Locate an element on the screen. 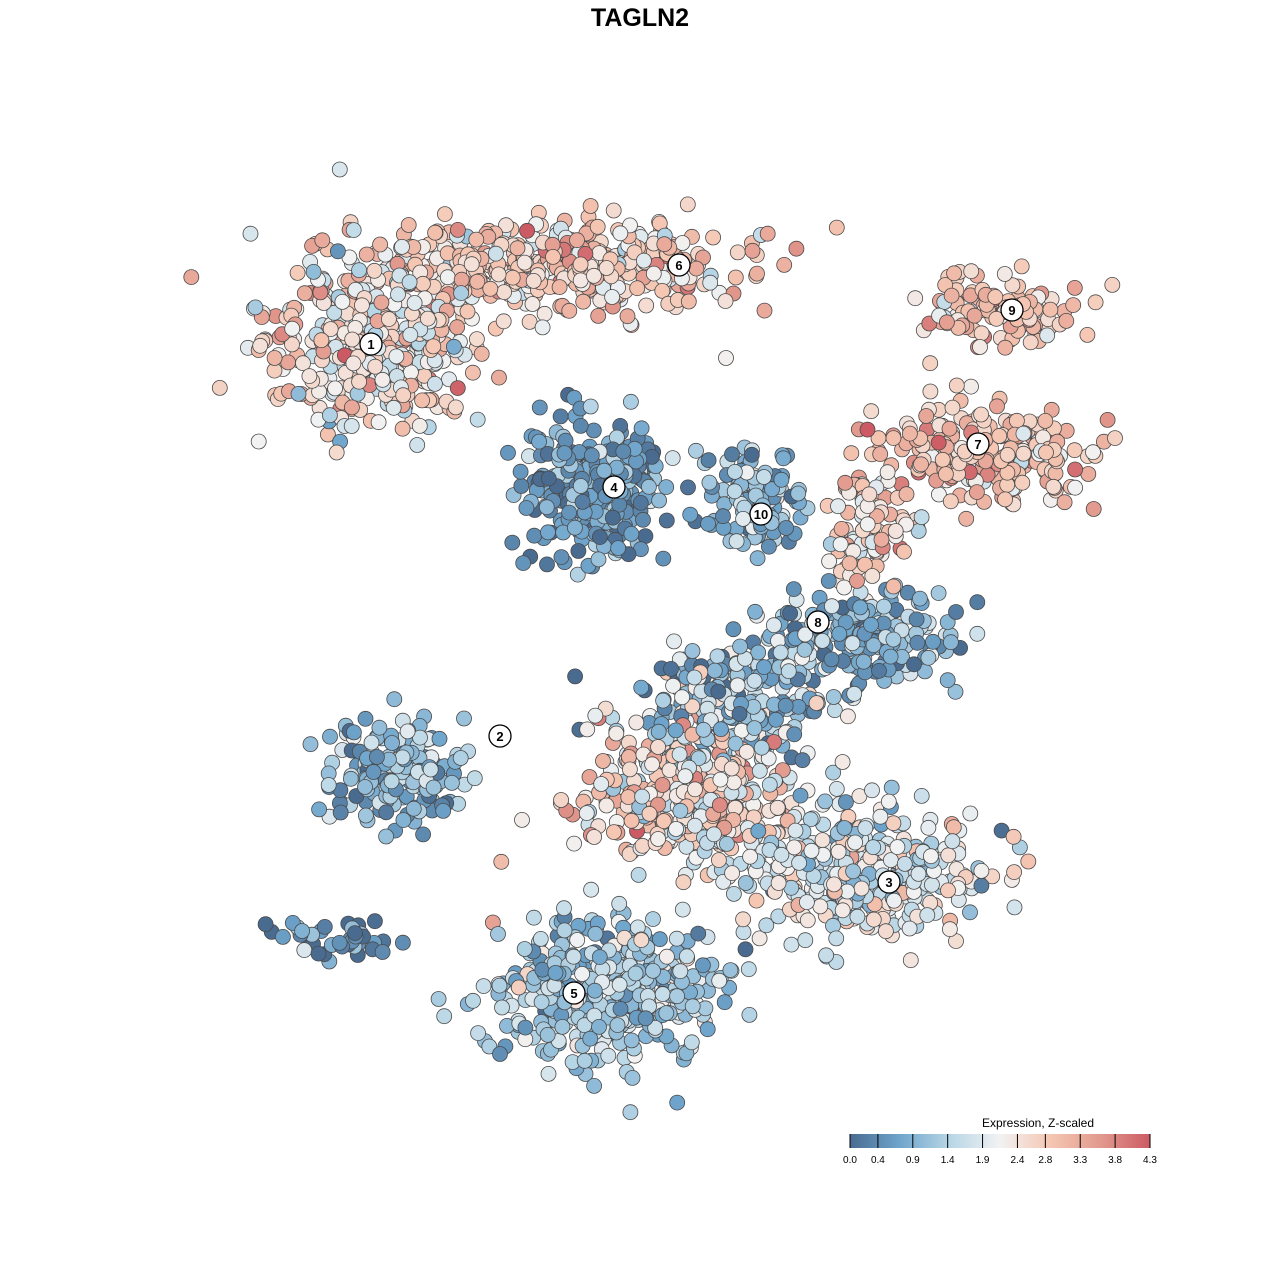 The width and height of the screenshot is (1280, 1280). chart-title: TAGLN2 is located at coordinates (640, 18).